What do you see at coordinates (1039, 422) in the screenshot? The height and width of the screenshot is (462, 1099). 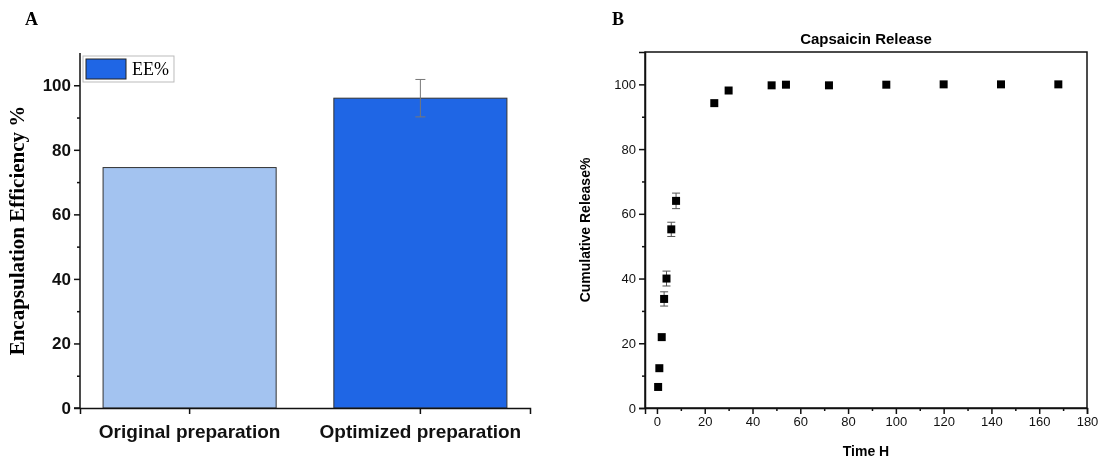 I see `x-tick-label: 160` at bounding box center [1039, 422].